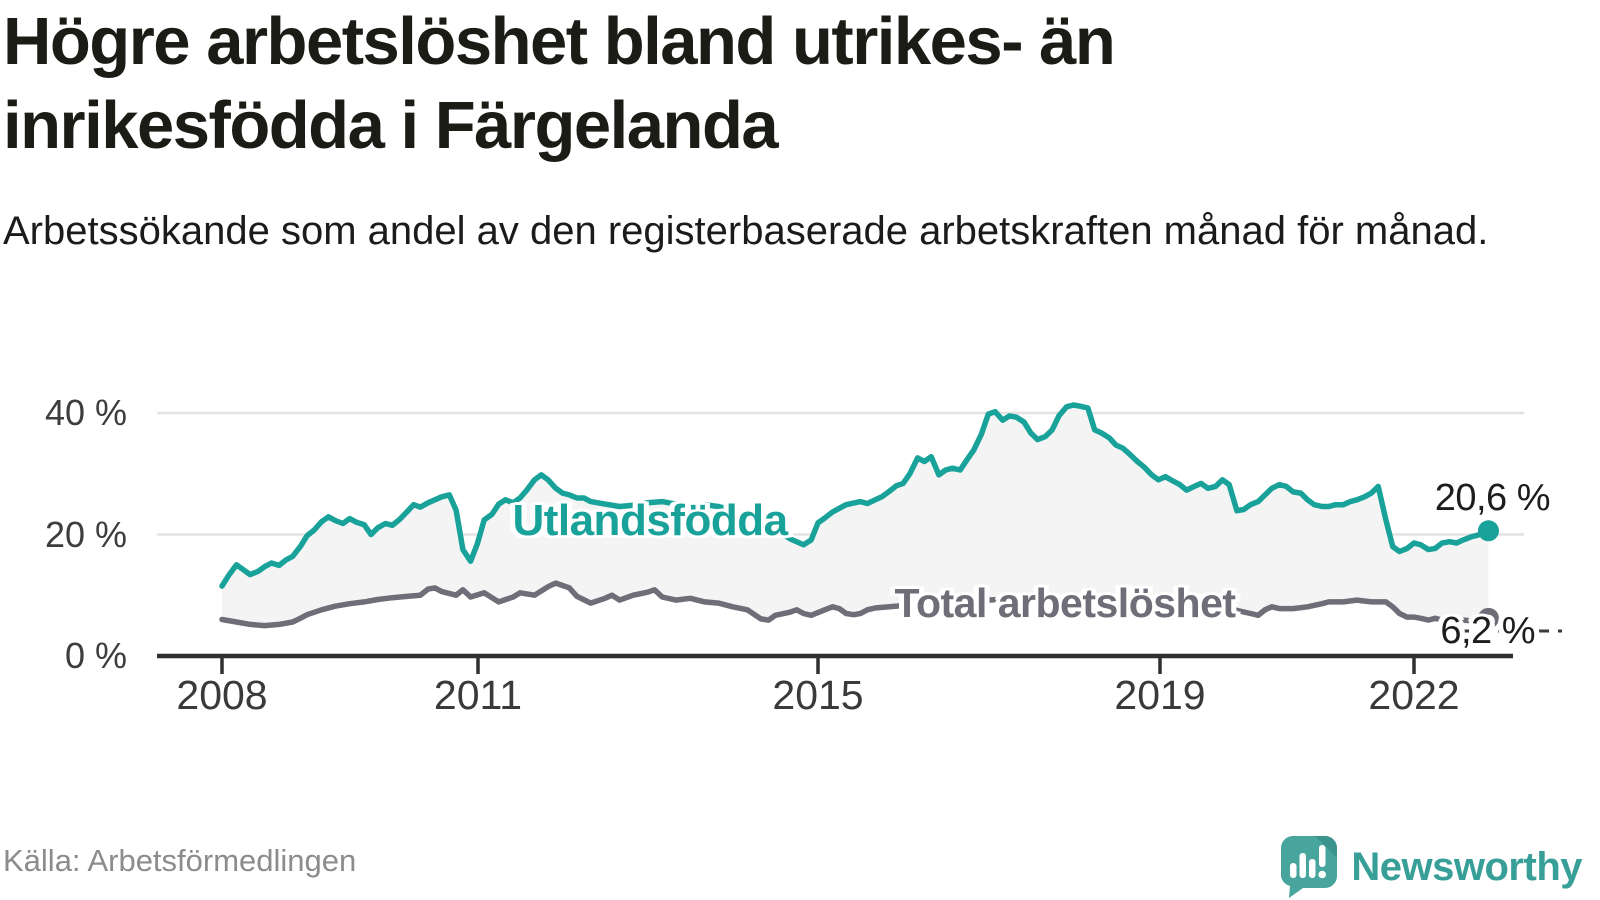 Image resolution: width=1600 pixels, height=900 pixels. Describe the element at coordinates (1414, 695) in the screenshot. I see `x-tick-2022: 2022` at that location.